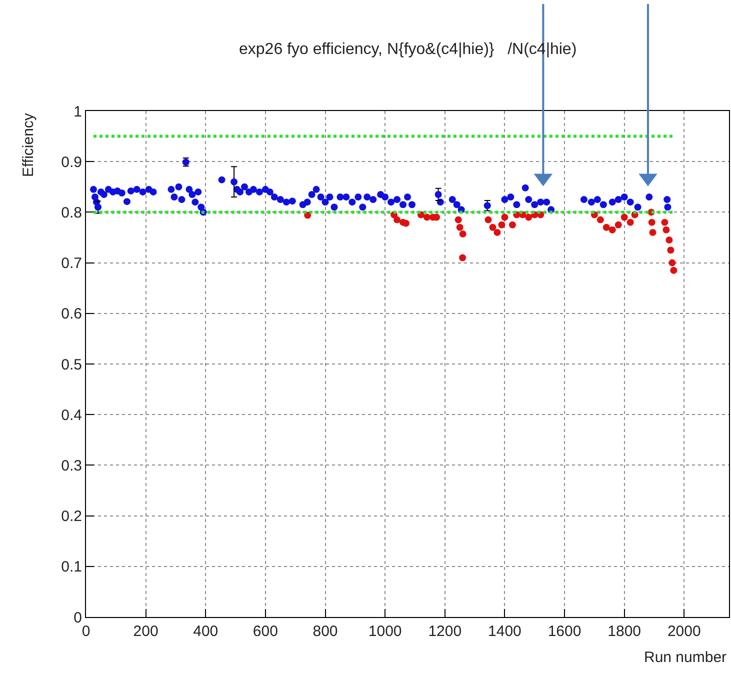 The image size is (731, 673). What do you see at coordinates (385, 631) in the screenshot?
I see `x-tick-label: 1000` at bounding box center [385, 631].